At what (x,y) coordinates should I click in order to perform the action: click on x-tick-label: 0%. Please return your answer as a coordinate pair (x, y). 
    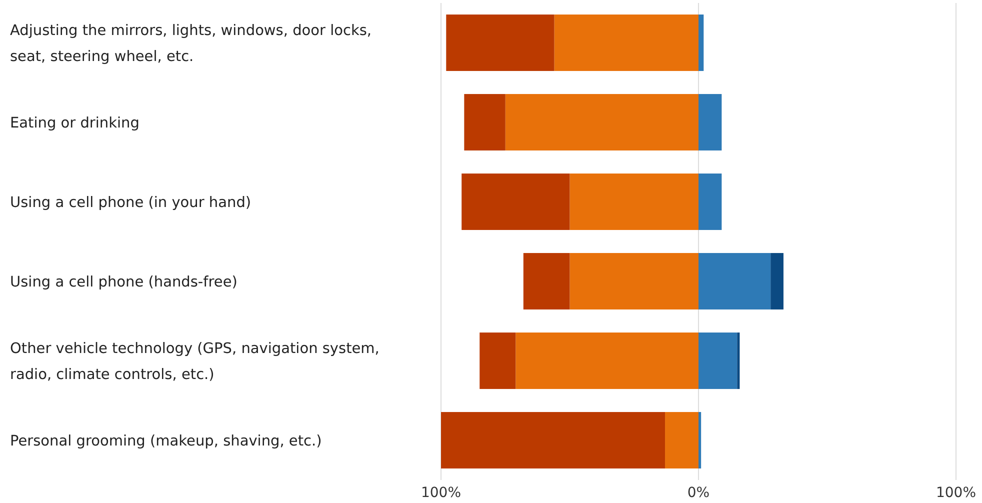
    Looking at the image, I should click on (698, 492).